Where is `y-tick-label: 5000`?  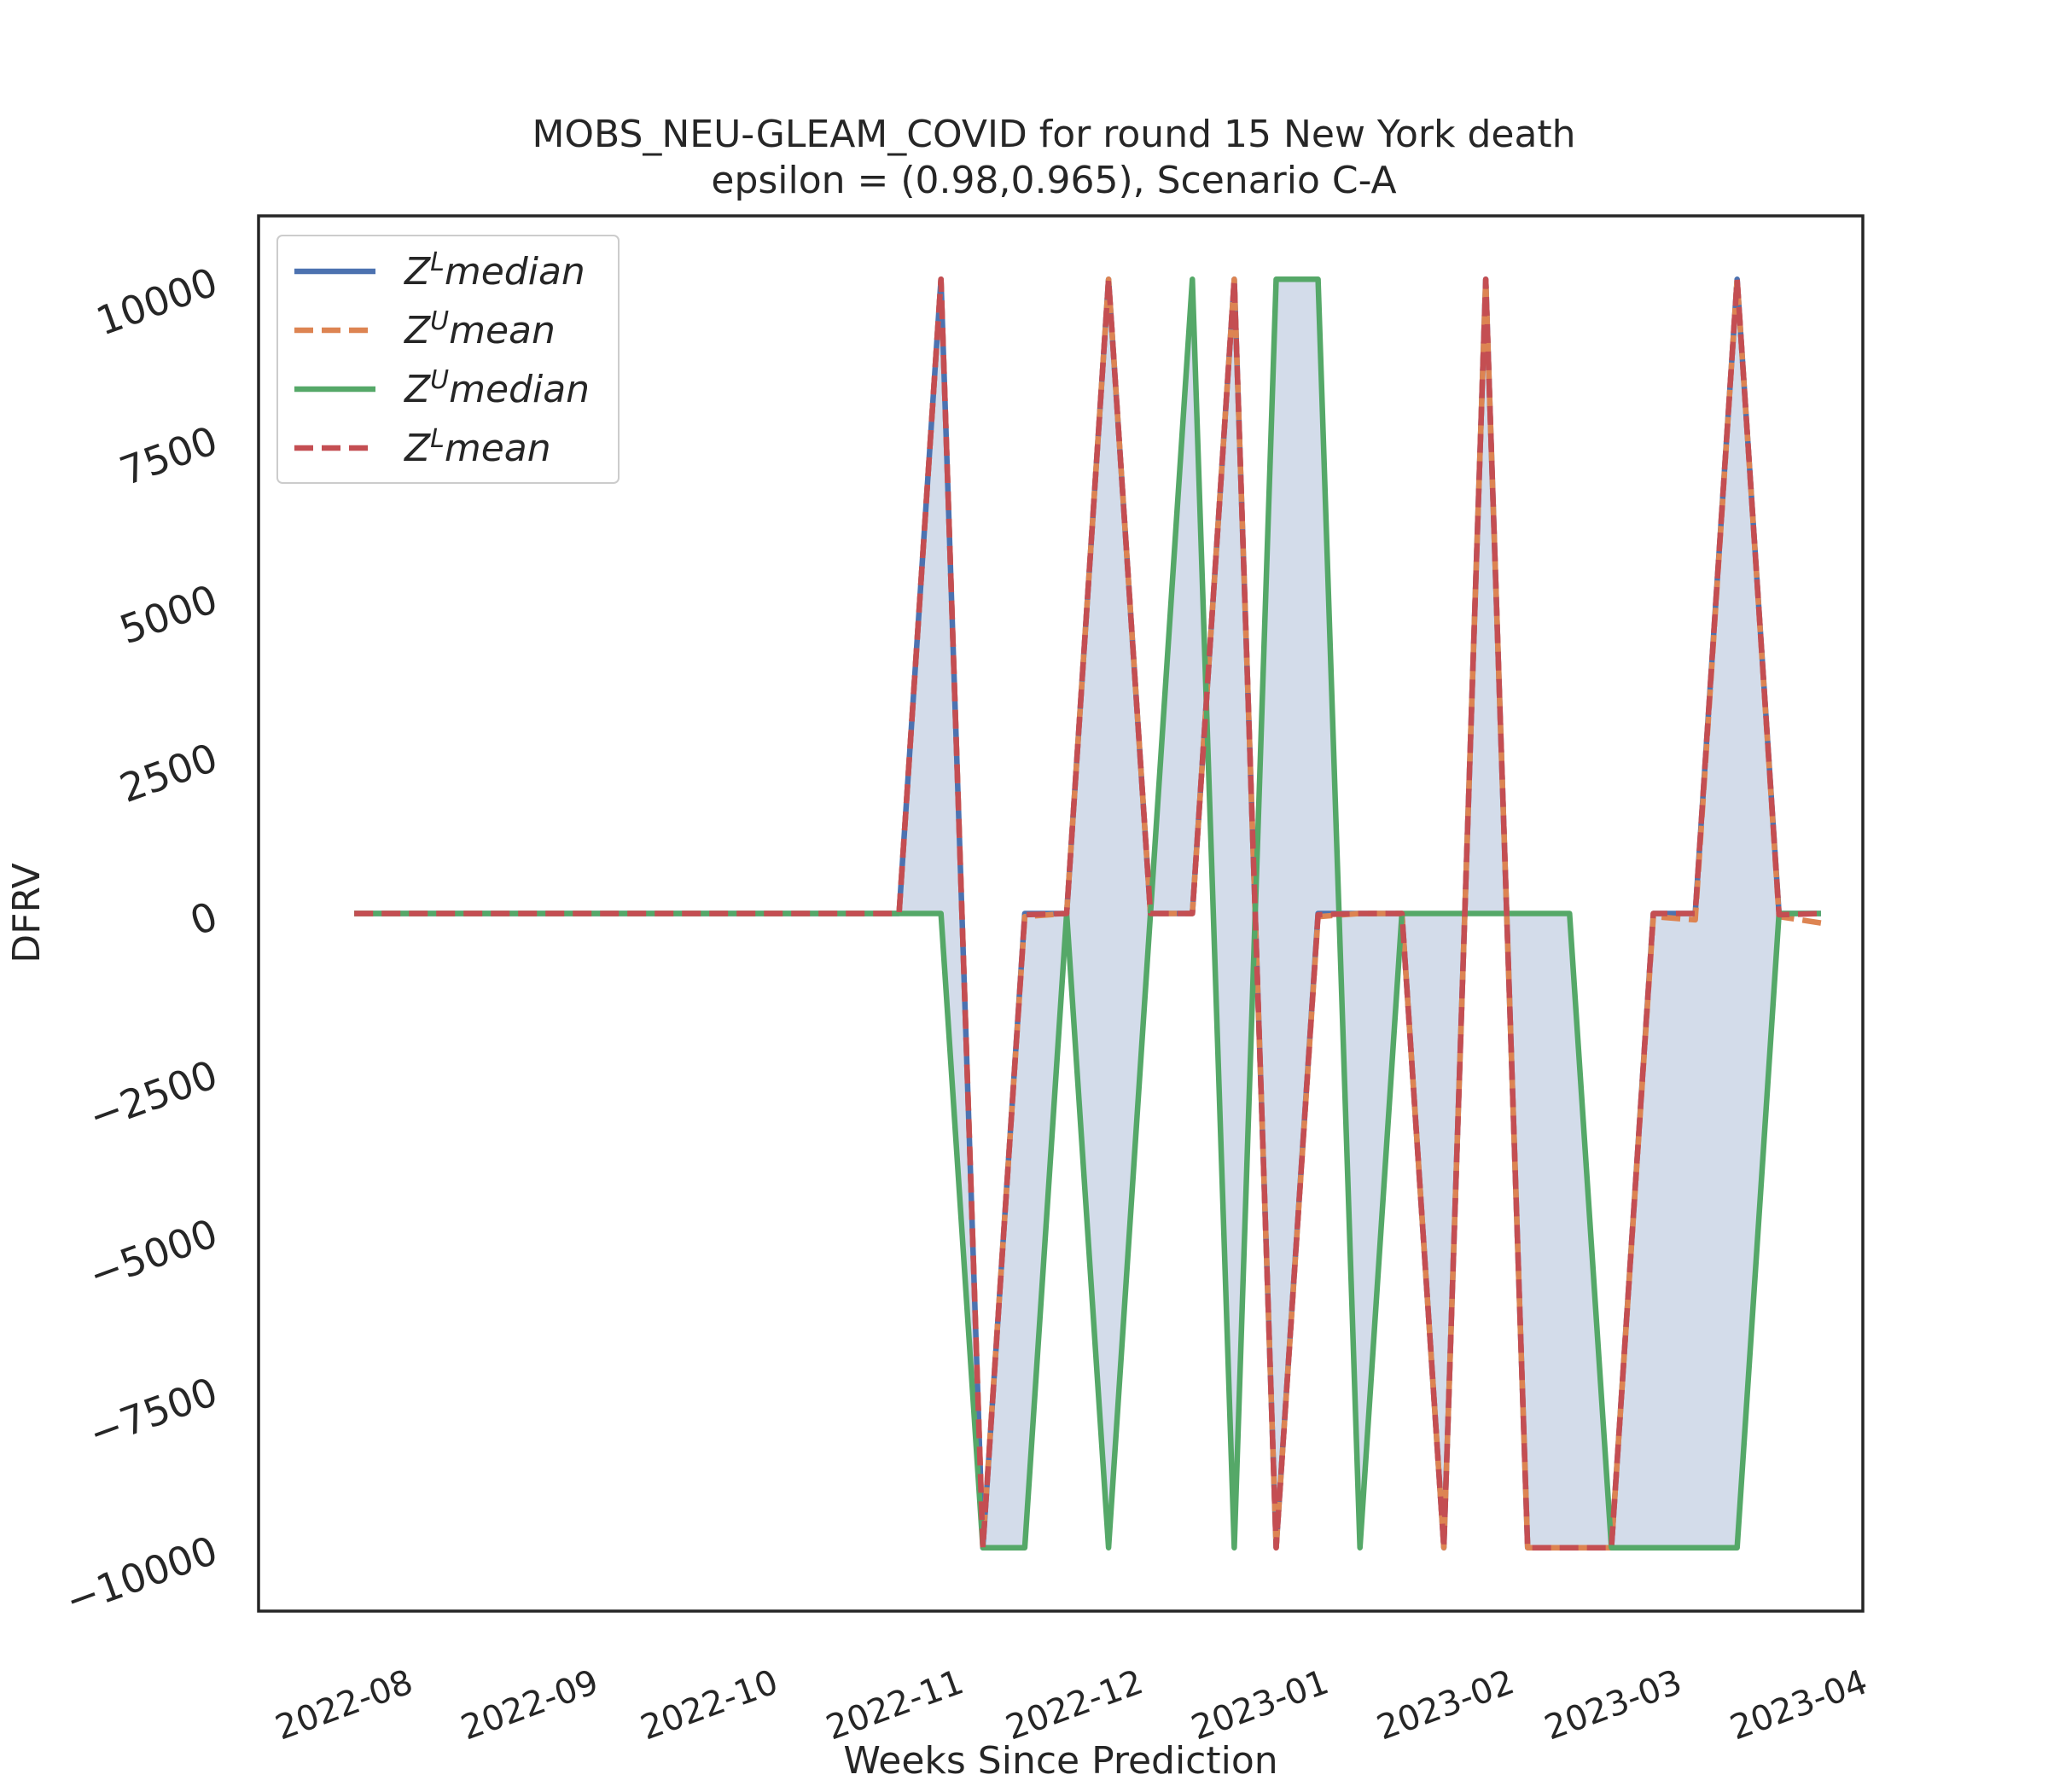 y-tick-label: 5000 is located at coordinates (168, 615).